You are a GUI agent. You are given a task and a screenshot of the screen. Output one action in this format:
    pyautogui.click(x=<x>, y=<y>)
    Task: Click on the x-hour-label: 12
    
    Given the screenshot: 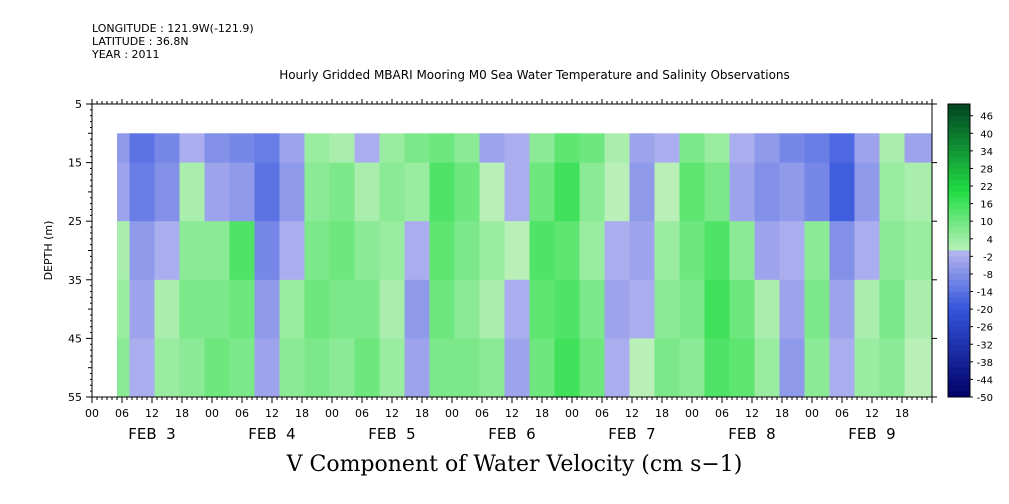 What is the action you would take?
    pyautogui.click(x=272, y=413)
    